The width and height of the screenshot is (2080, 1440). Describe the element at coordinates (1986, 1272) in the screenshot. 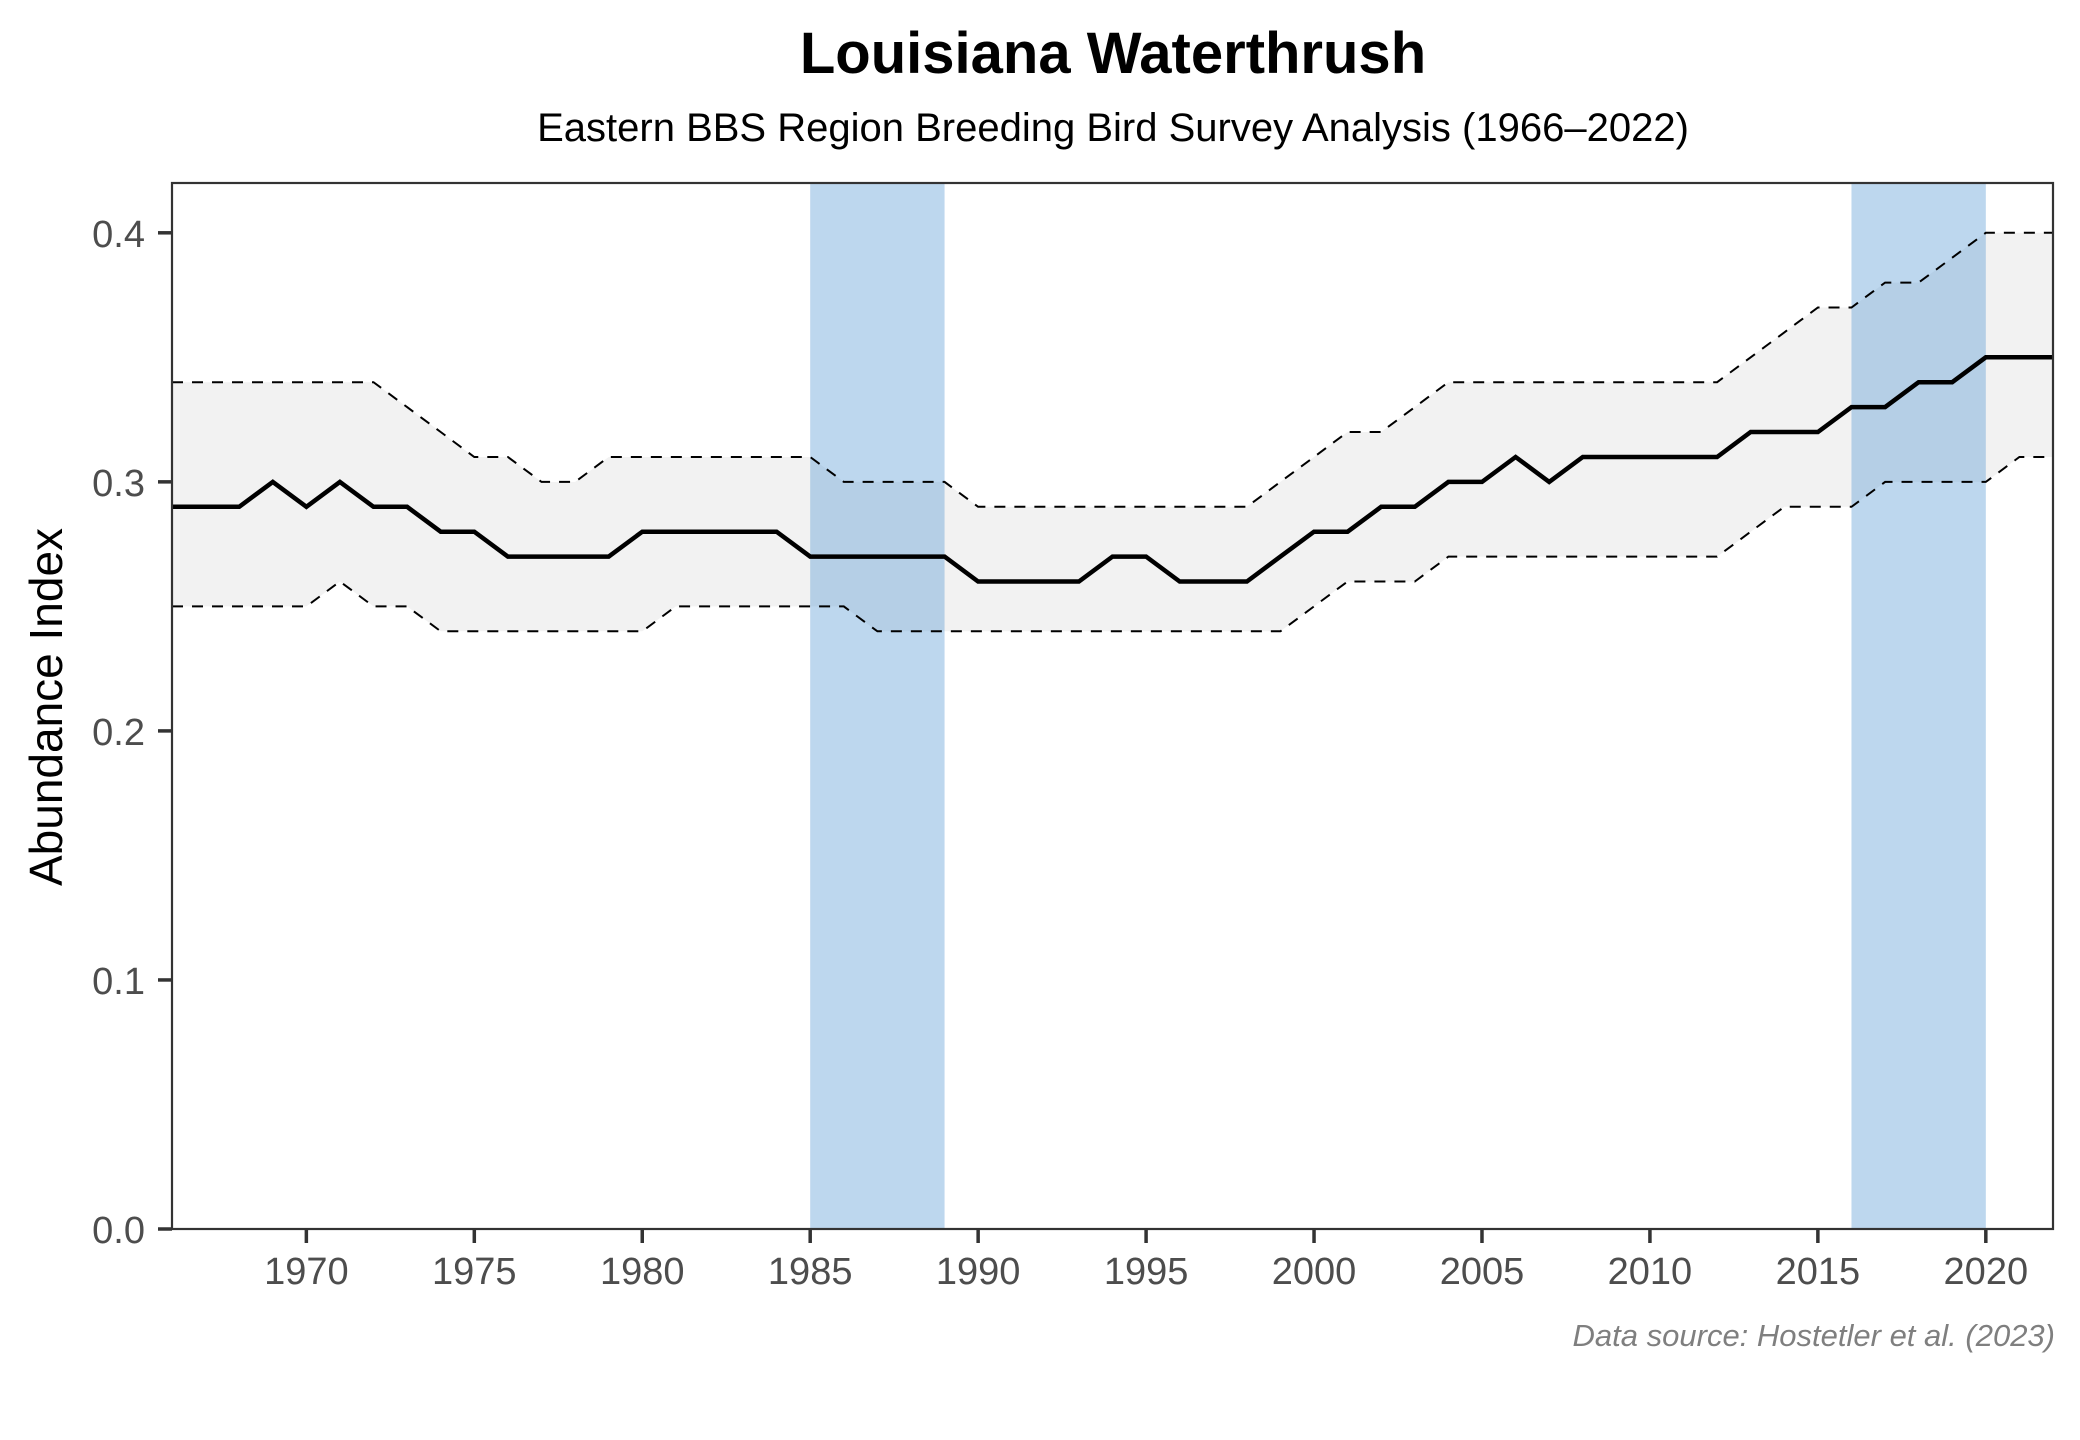

I see `x-tick-label: 2020` at that location.